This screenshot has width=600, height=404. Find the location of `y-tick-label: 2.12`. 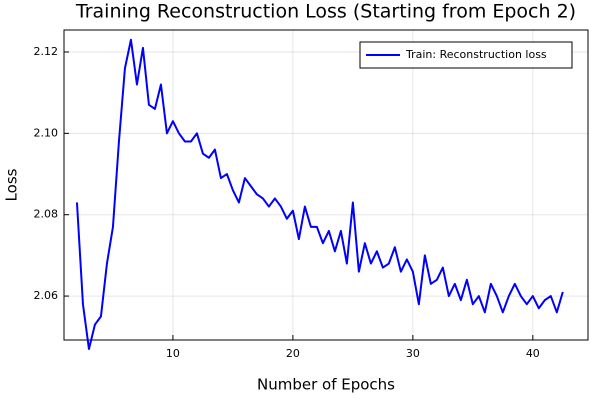

y-tick-label: 2.12 is located at coordinates (46, 51).